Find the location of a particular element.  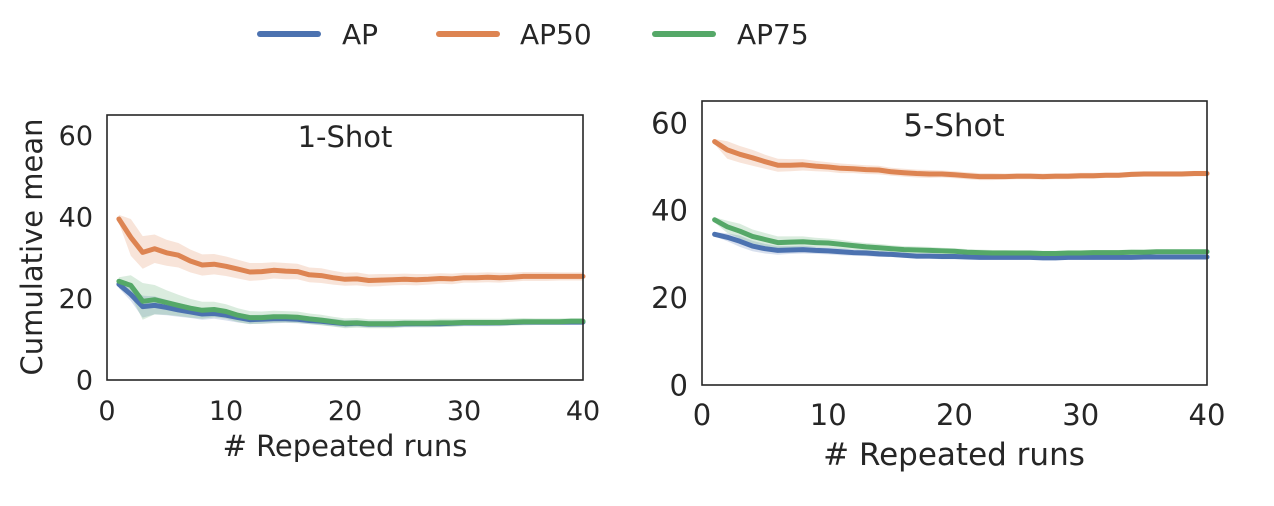

legend-label-ap: AP is located at coordinates (360, 34).